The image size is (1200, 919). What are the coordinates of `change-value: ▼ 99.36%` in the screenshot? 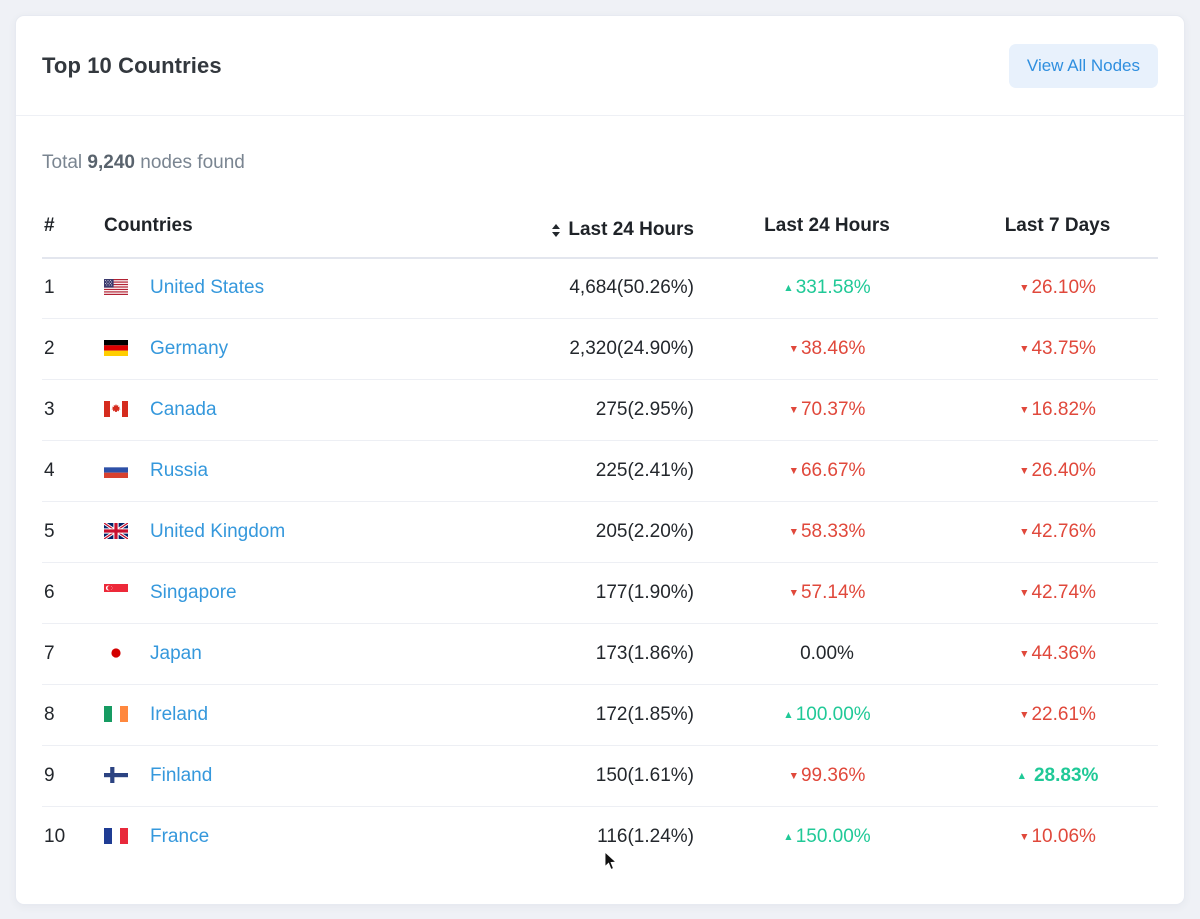 It's located at (827, 775).